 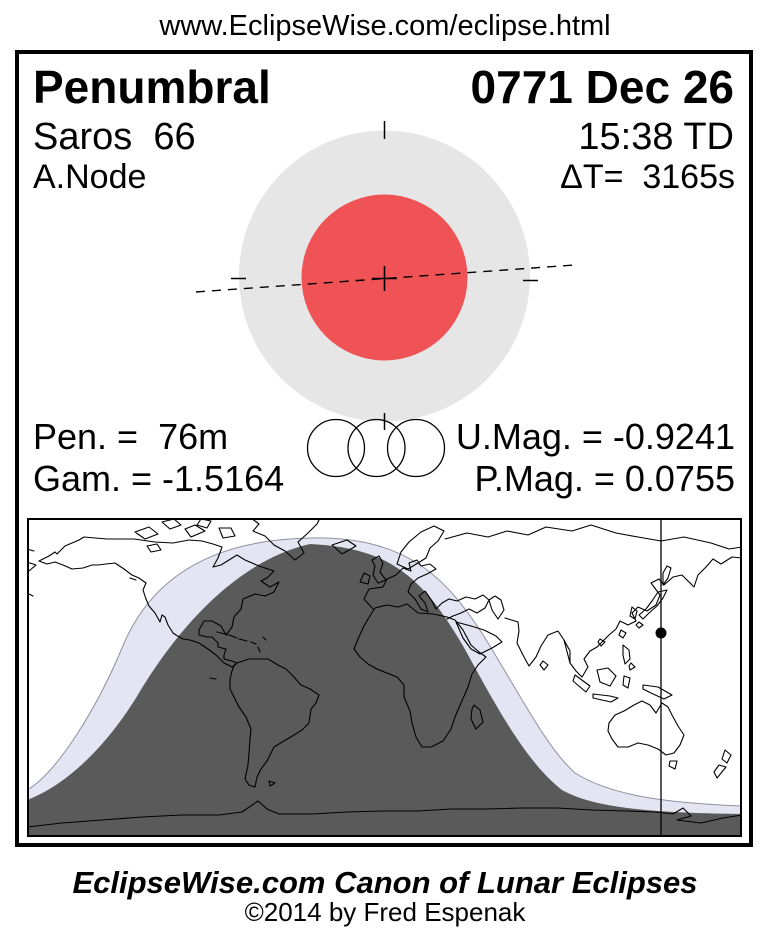 I want to click on eclipse-date-label: 0771 Dec 26, so click(x=602, y=87).